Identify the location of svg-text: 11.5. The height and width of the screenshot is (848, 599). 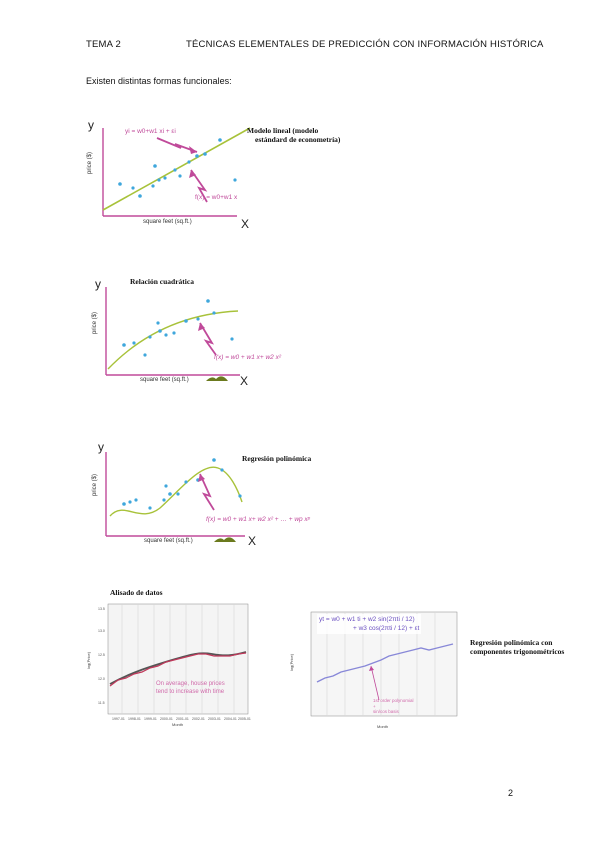
(101, 703).